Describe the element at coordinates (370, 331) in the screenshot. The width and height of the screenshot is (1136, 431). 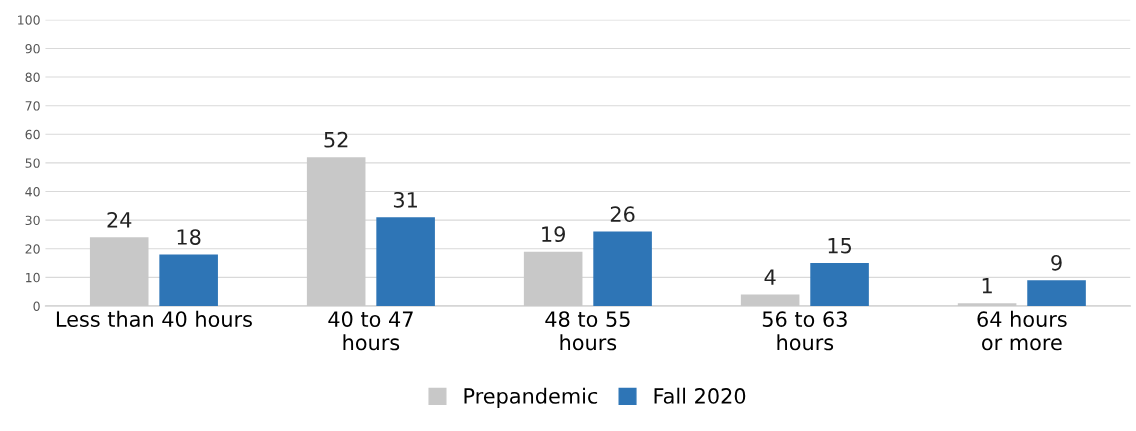
I see `x-tick-label: 40 to 47 hours` at that location.